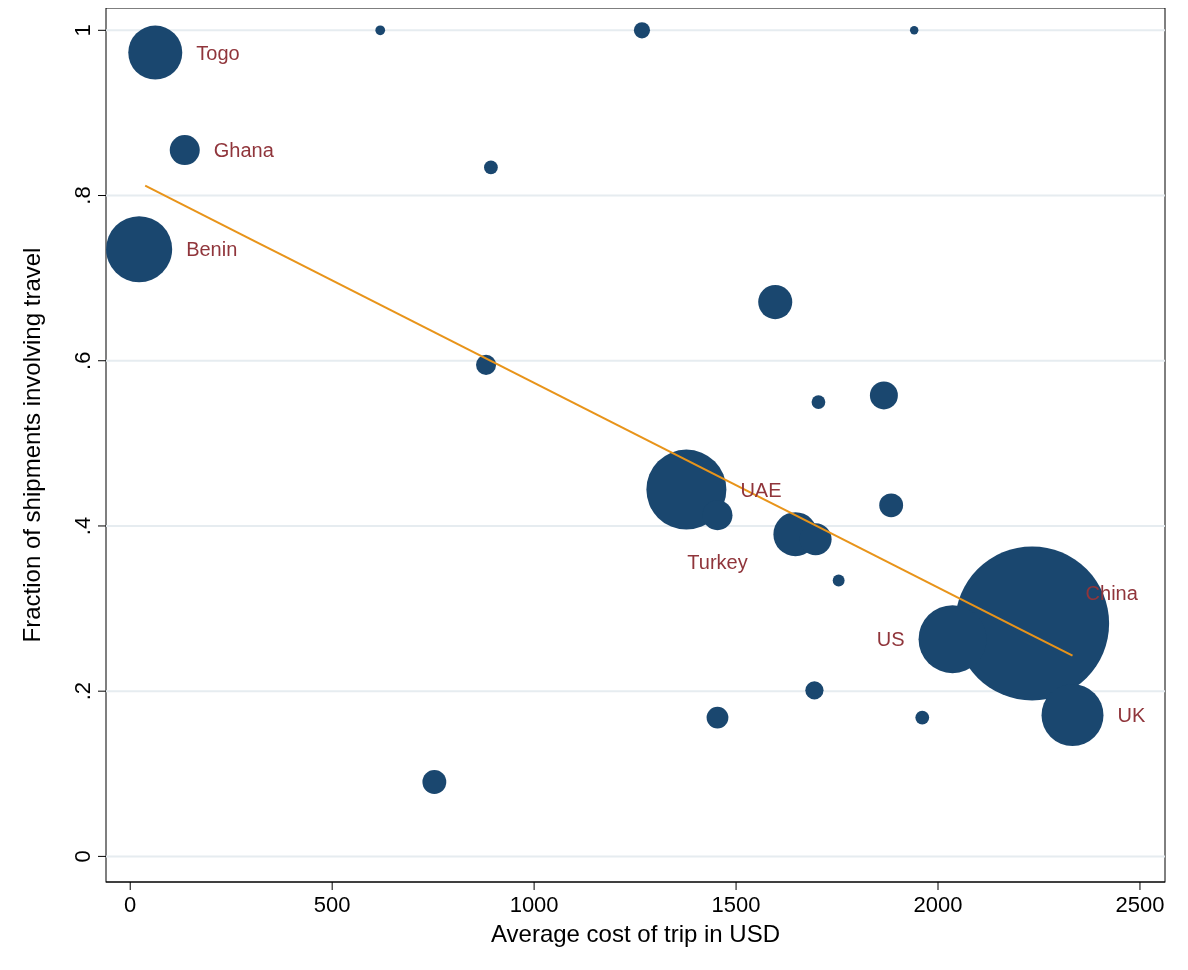  Describe the element at coordinates (82, 360) in the screenshot. I see `y-tick-label: .6` at that location.